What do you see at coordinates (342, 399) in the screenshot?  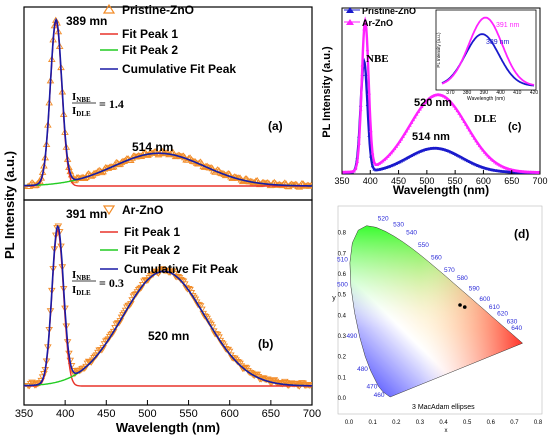 I see `cie-y-tick-label: 0.0` at bounding box center [342, 399].